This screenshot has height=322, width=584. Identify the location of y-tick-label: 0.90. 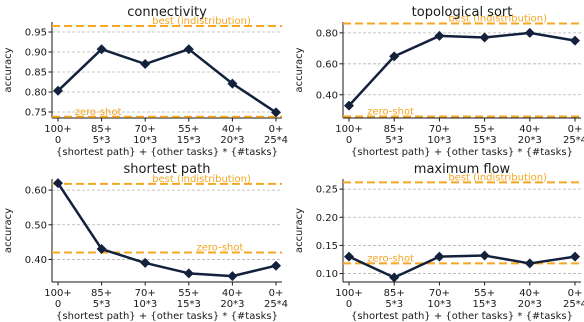
(36, 53).